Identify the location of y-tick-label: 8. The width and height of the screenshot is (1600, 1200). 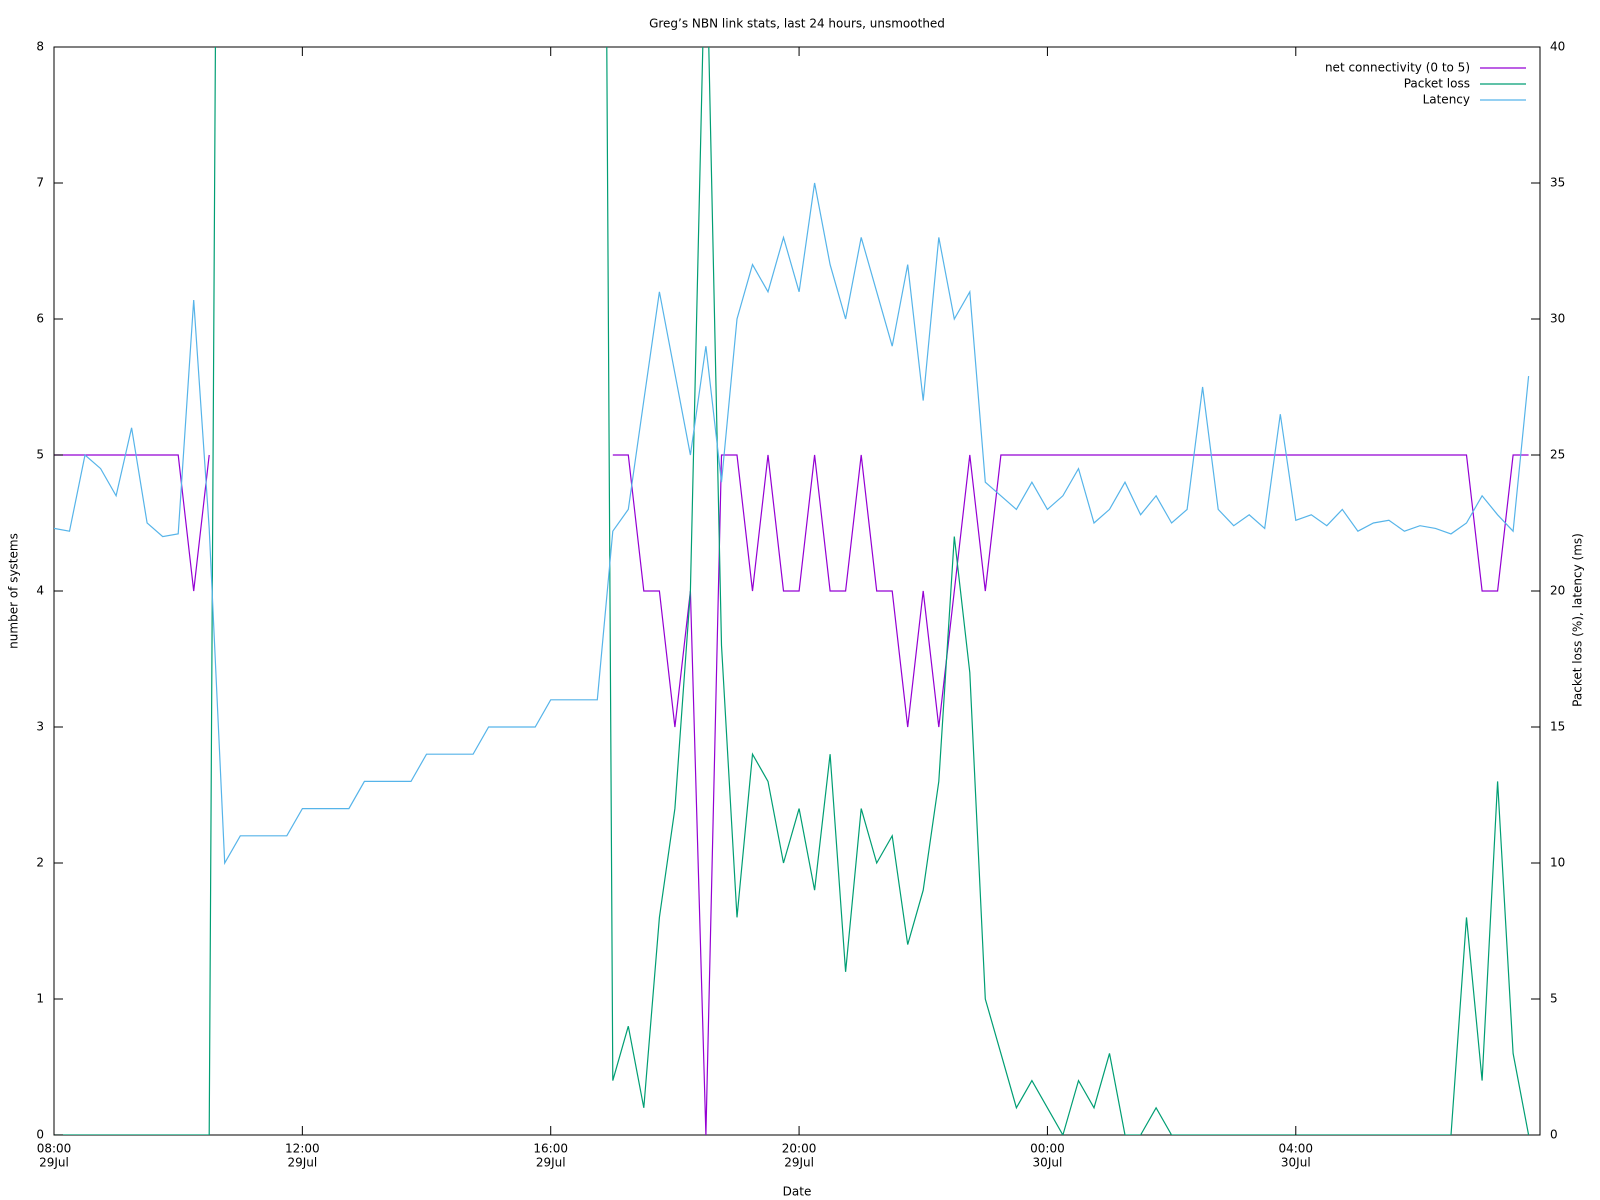
(40, 47).